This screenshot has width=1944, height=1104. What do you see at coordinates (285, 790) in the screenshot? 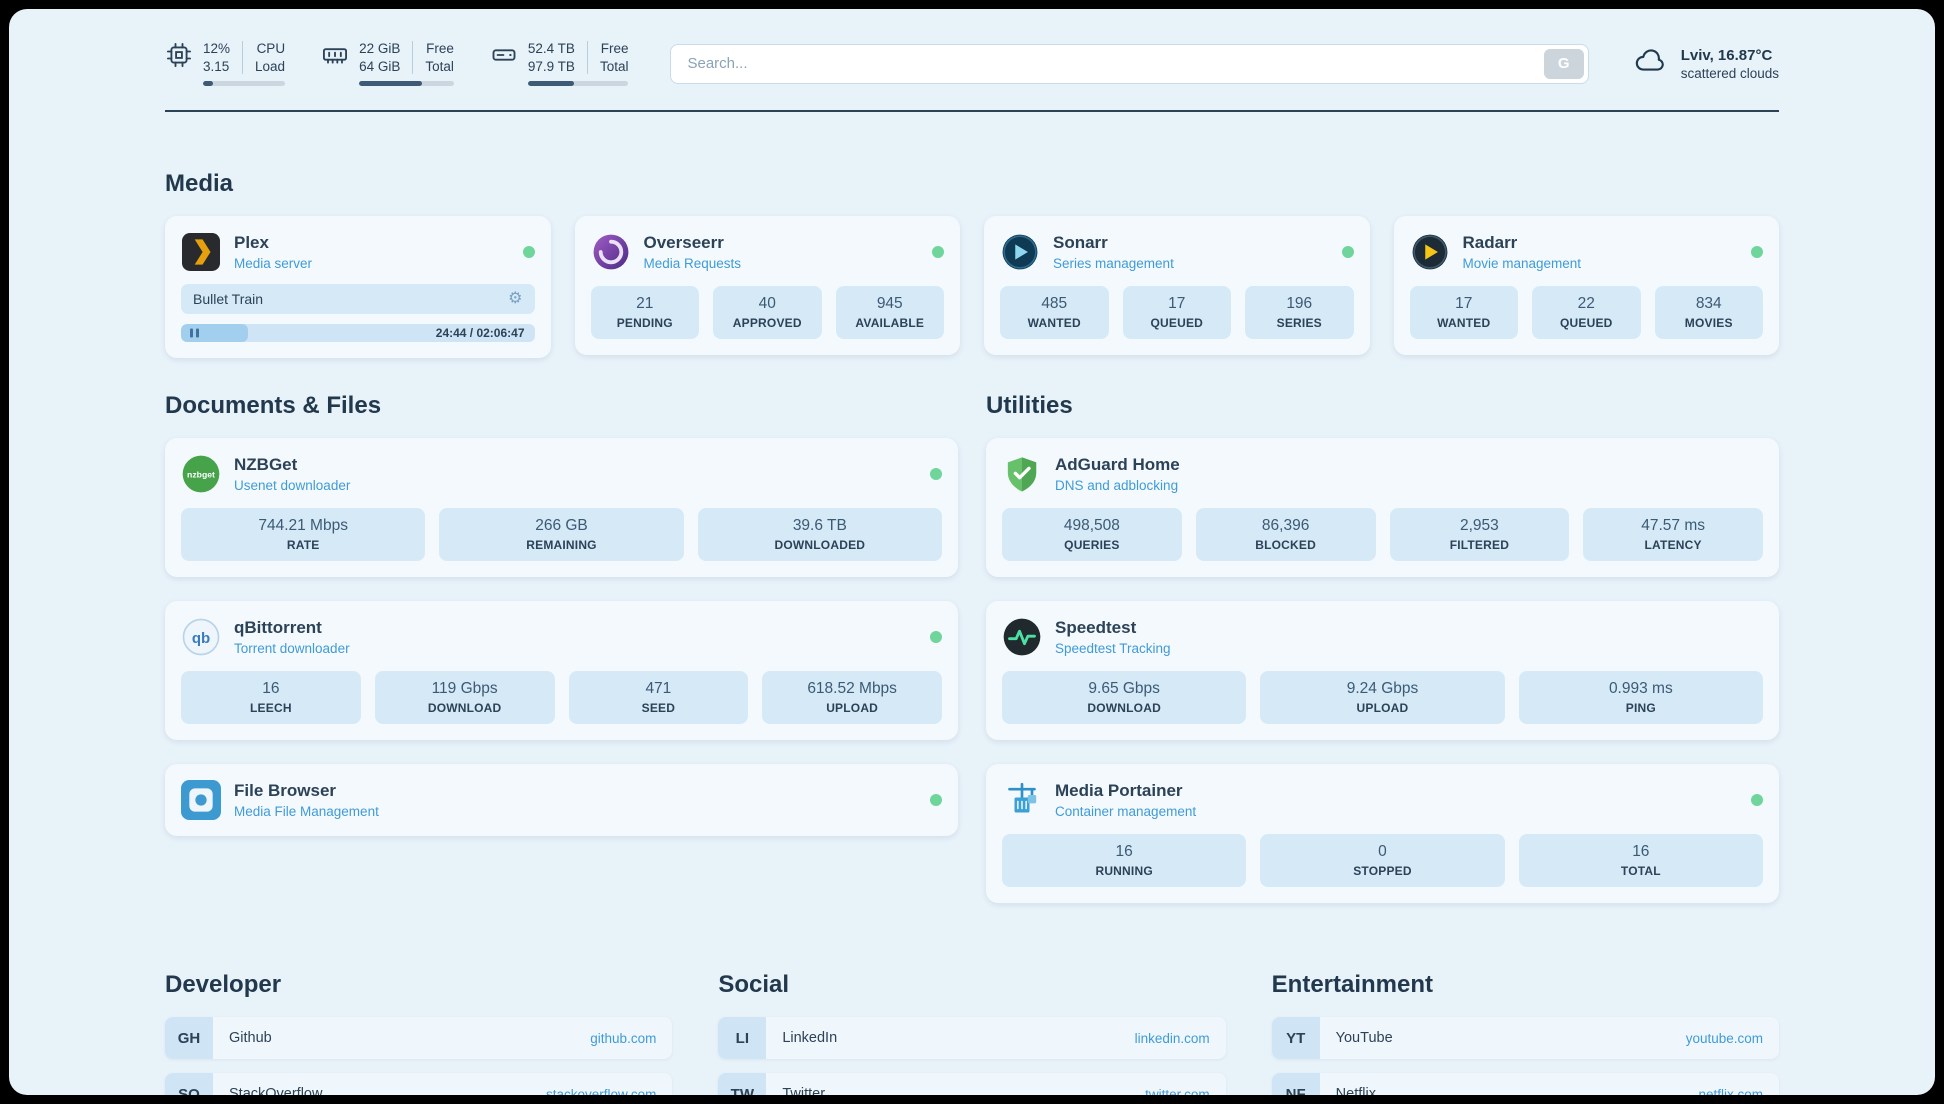
I see `app-name: File Browser` at bounding box center [285, 790].